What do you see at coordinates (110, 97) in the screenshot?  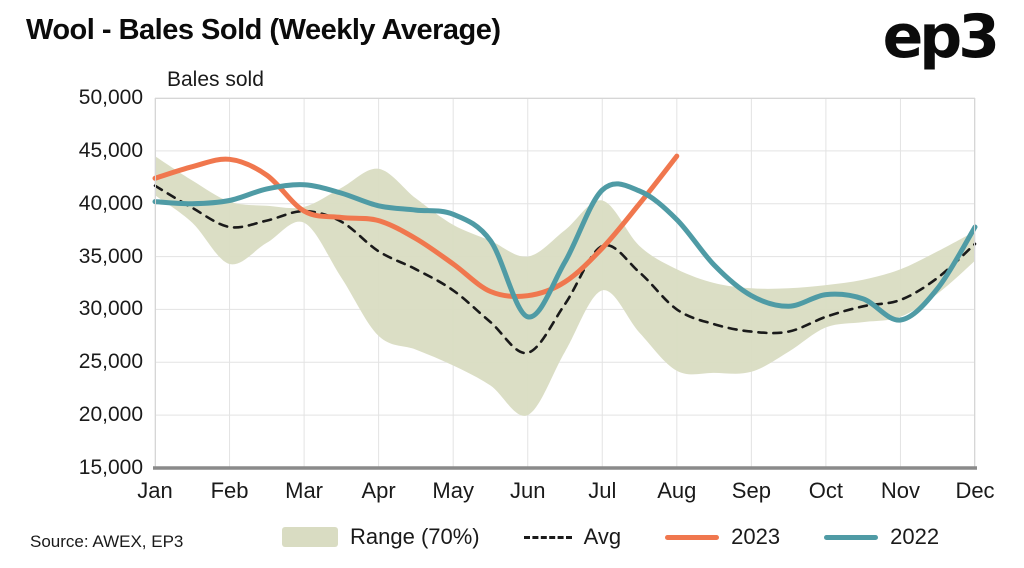 I see `y-tick-label: 50,000` at bounding box center [110, 97].